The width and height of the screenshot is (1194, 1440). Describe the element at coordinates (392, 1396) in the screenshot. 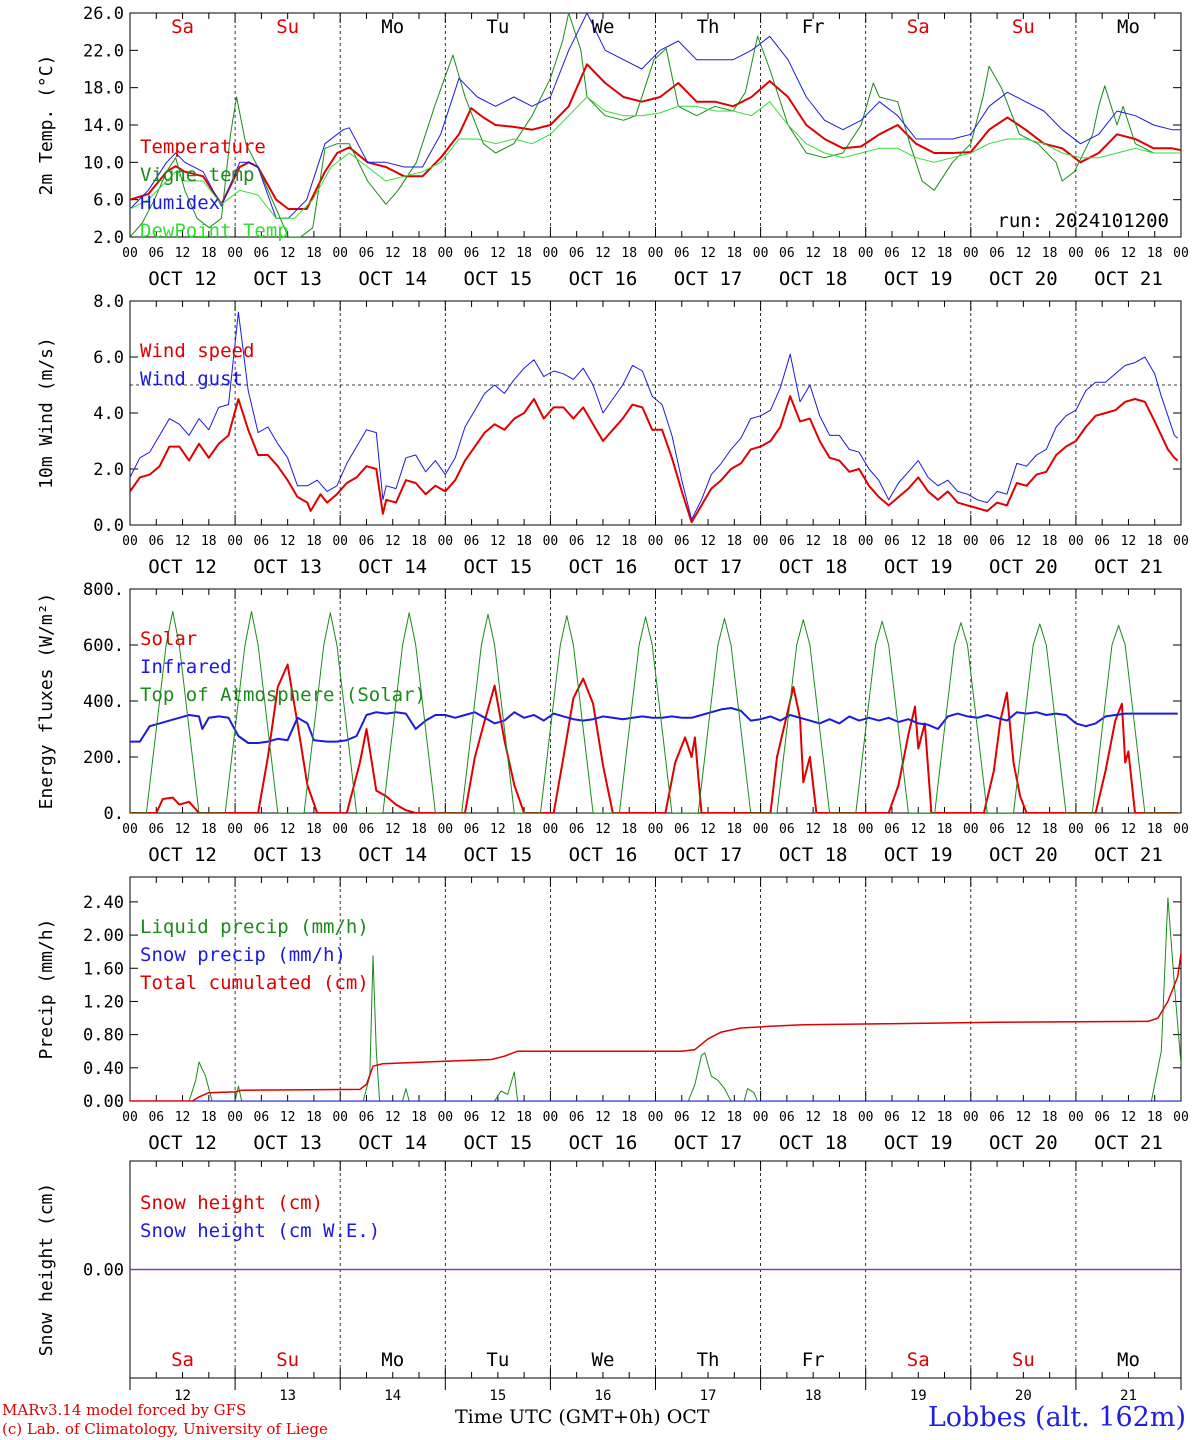

I see `day-number-label: 14` at that location.